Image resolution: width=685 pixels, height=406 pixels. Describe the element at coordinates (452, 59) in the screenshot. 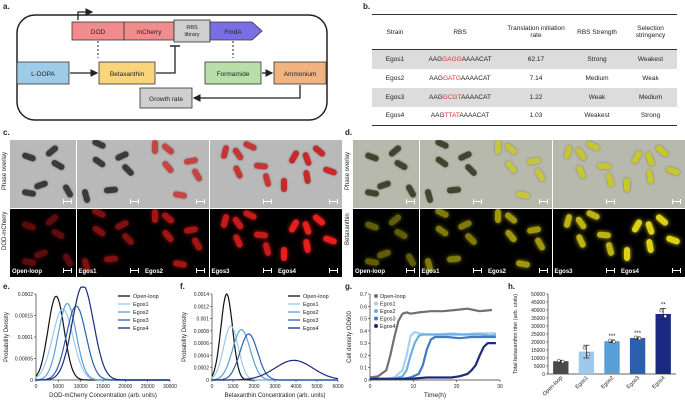

I see `rbs-mutation: GAGG` at that location.